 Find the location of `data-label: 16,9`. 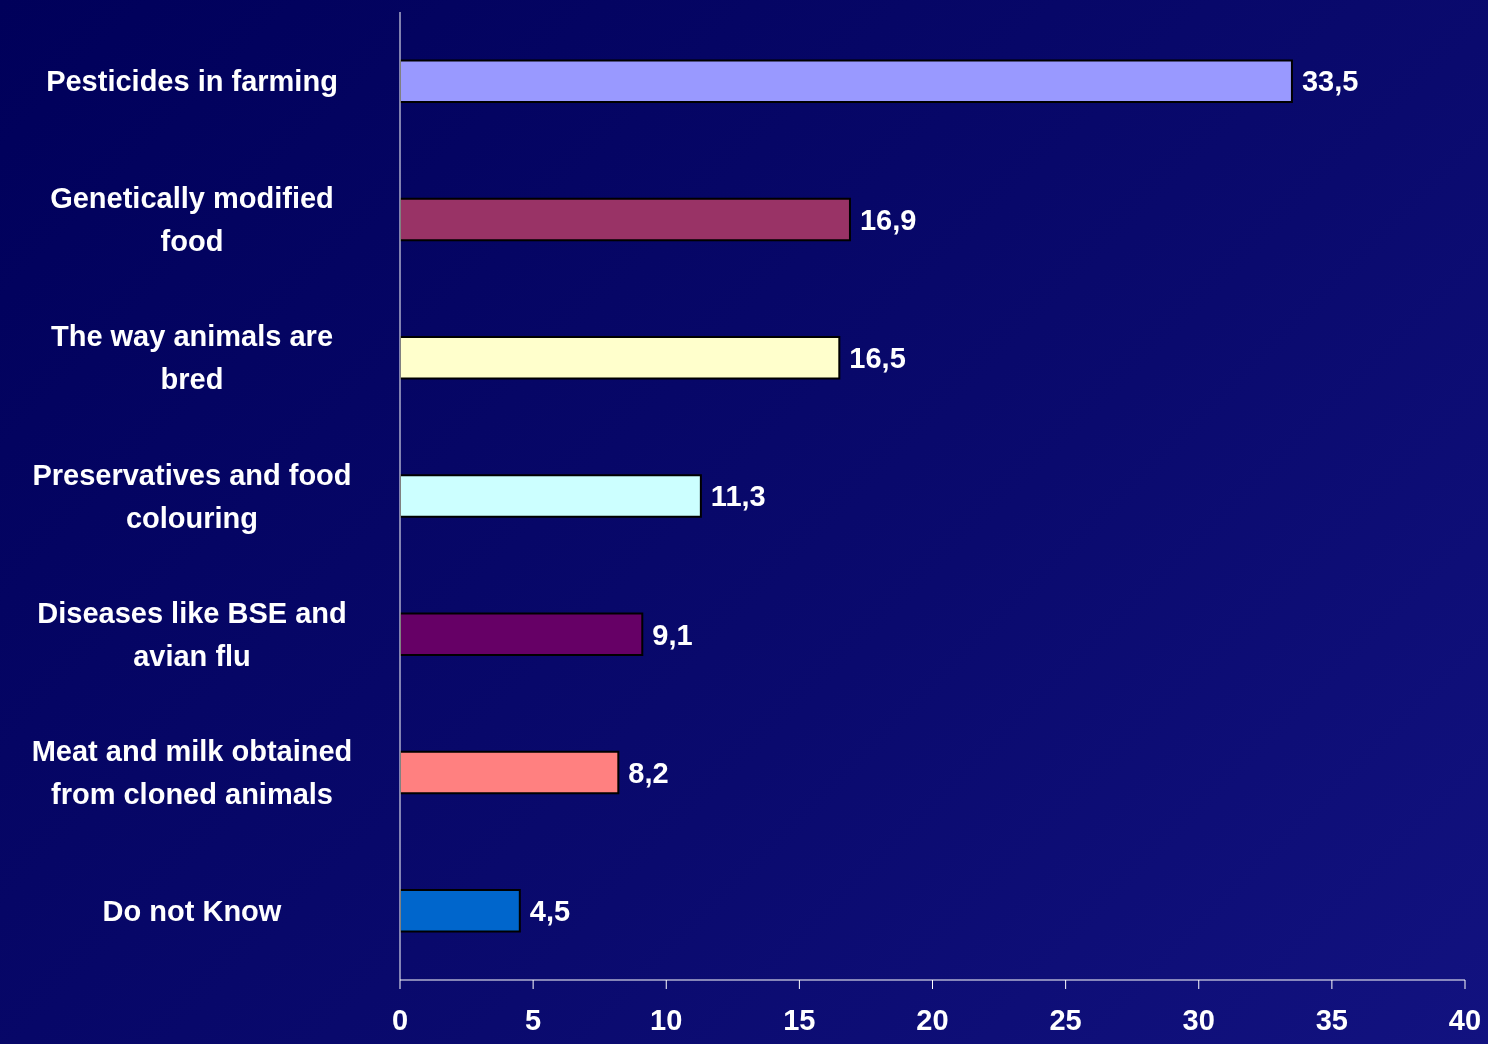

data-label: 16,9 is located at coordinates (888, 219).